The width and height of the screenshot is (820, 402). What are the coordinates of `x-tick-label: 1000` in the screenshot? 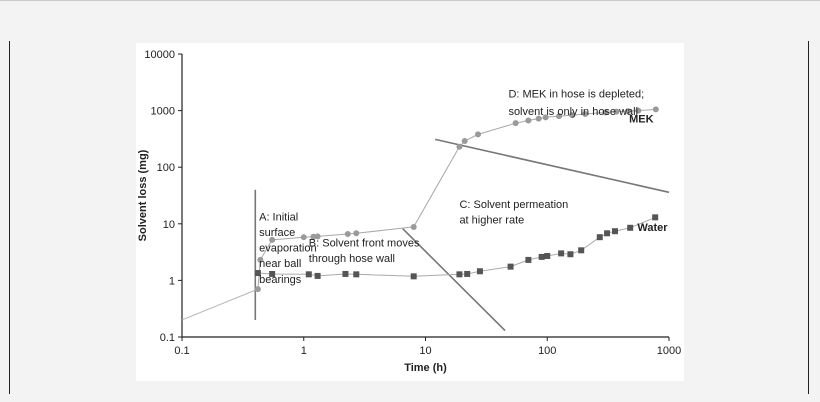 It's located at (669, 351).